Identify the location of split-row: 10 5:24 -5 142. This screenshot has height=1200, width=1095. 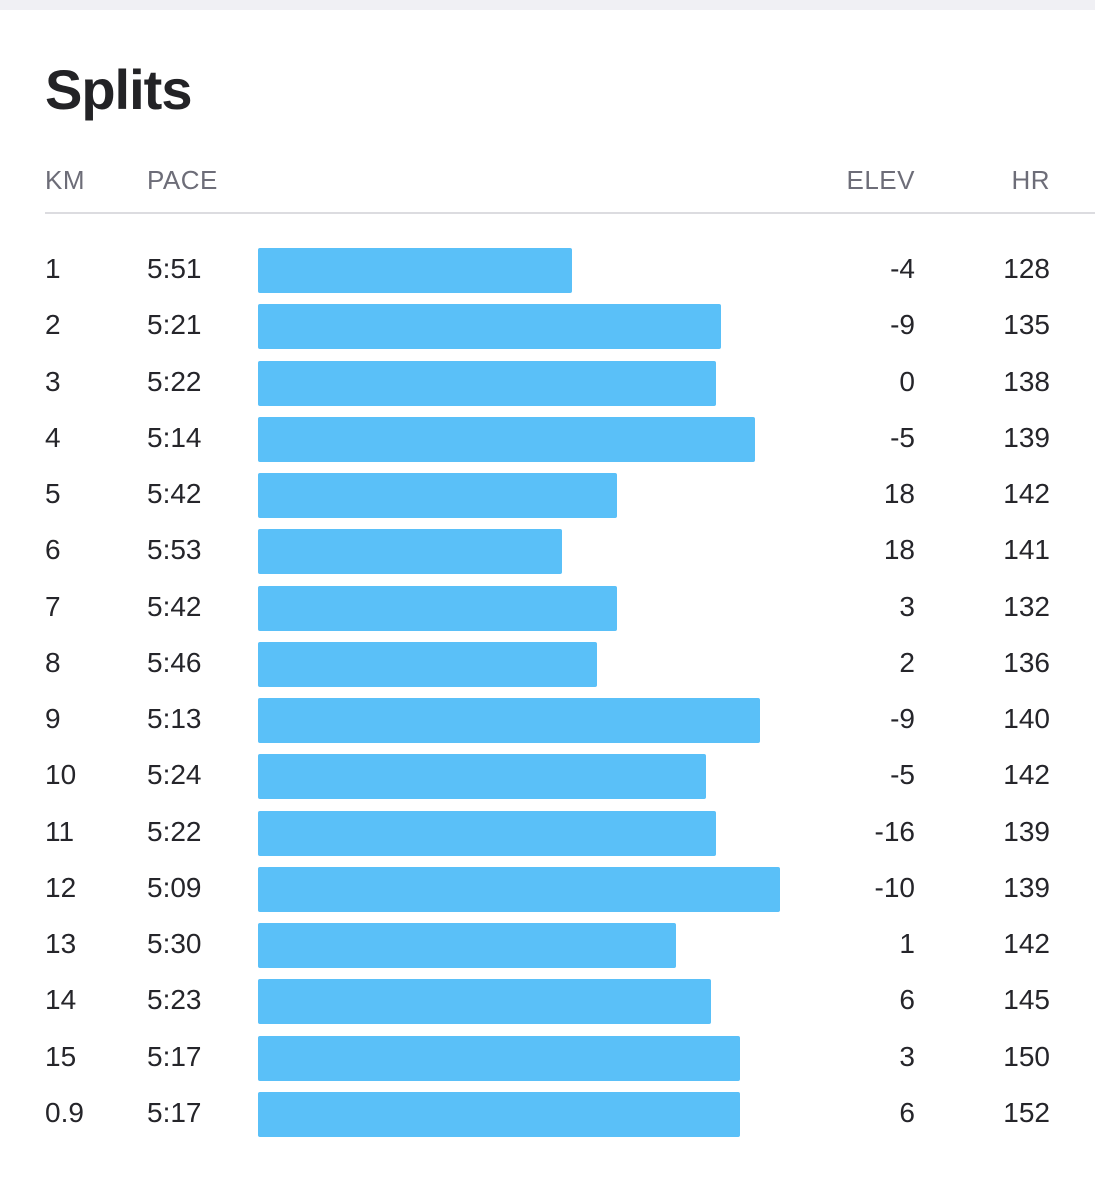
(547, 780).